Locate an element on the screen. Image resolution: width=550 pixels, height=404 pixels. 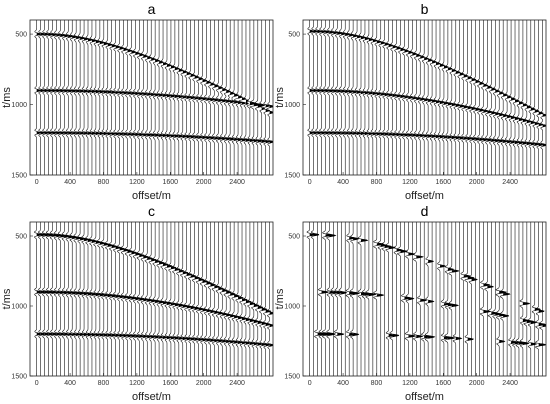
y-axis-label: t/ms is located at coordinates (7, 97).